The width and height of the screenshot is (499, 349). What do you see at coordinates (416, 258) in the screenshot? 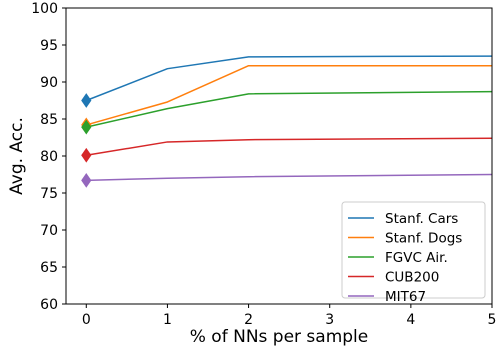
I see `legend-label: FGVC Air.` at bounding box center [416, 258].